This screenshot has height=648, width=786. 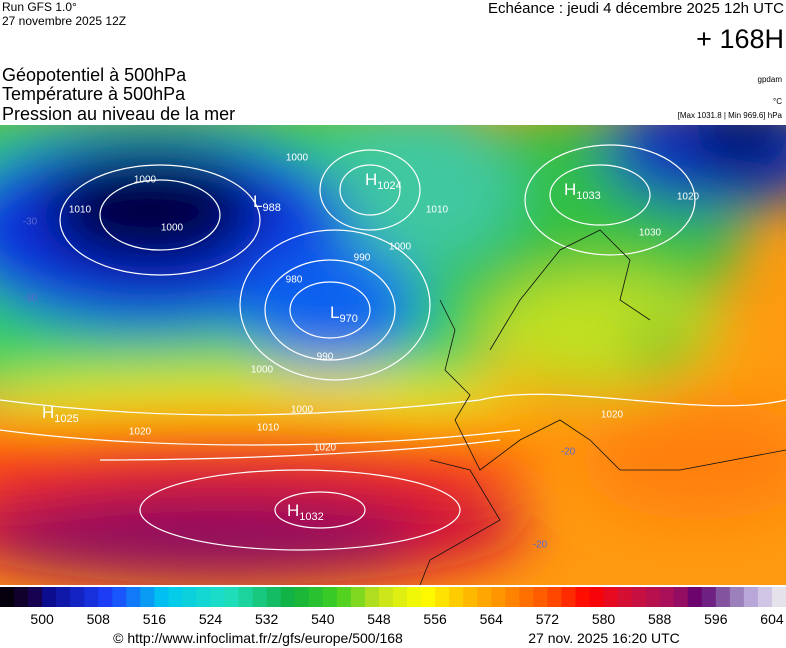 I want to click on run: Run GFS 1.0°, so click(x=39, y=7).